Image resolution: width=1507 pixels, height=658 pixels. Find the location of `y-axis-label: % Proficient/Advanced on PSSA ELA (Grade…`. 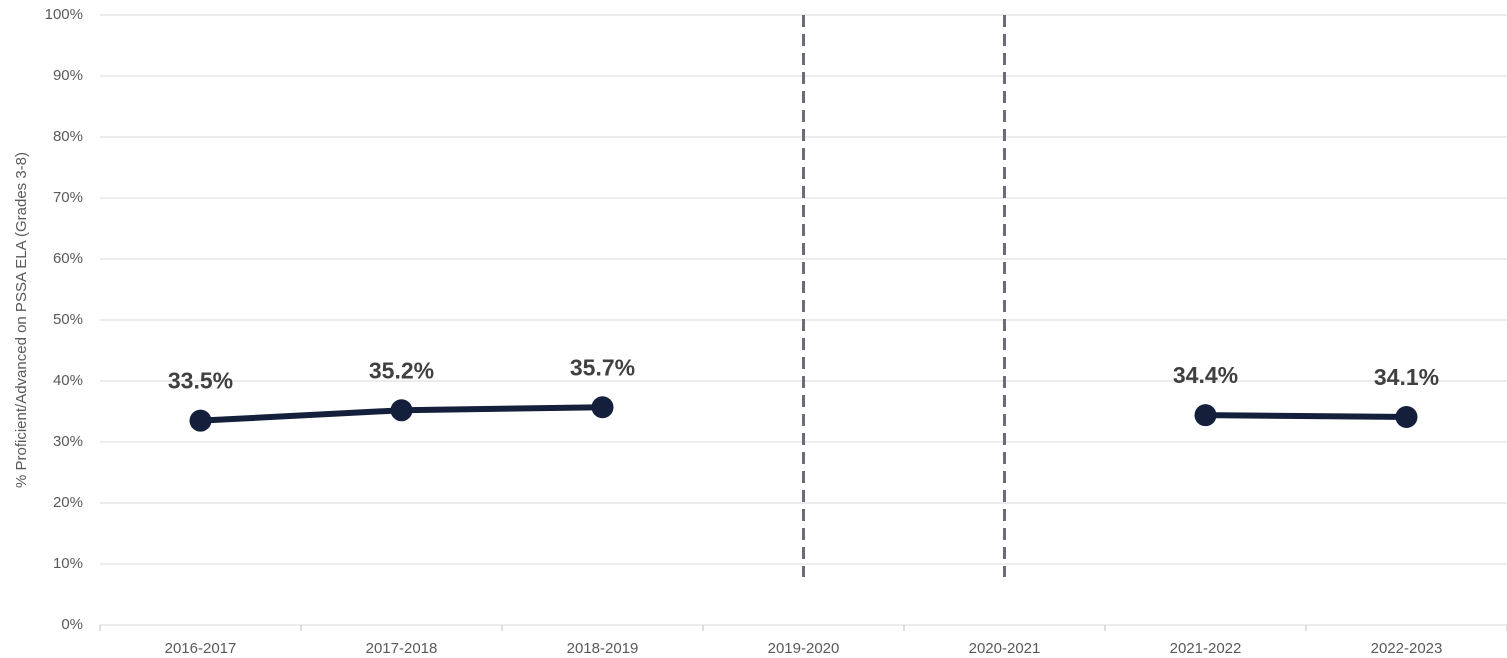

y-axis-label: % Proficient/Advanced on PSSA ELA (Grade… is located at coordinates (21, 320).